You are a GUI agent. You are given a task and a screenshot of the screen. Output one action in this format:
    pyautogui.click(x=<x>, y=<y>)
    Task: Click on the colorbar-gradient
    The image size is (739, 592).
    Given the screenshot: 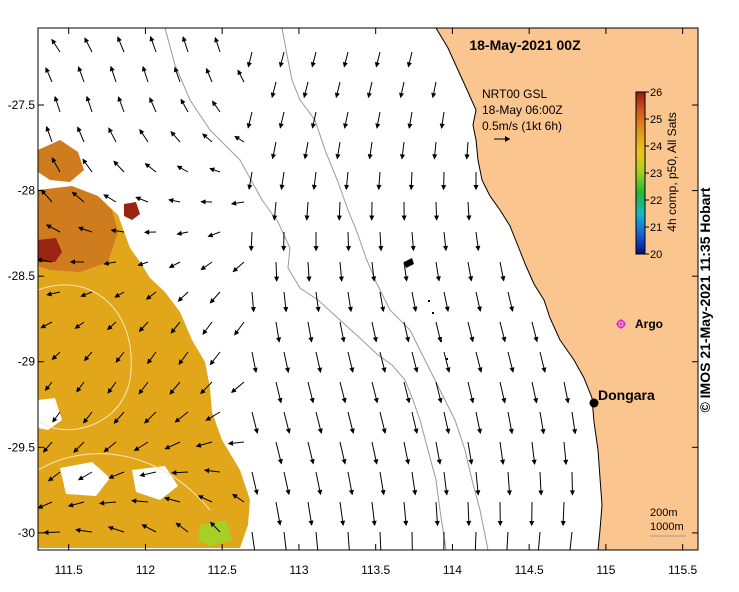 What is the action you would take?
    pyautogui.click(x=640, y=173)
    